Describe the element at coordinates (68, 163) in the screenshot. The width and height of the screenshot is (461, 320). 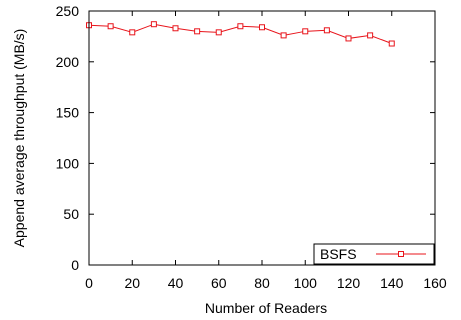
I see `y-tick-label: 100` at that location.